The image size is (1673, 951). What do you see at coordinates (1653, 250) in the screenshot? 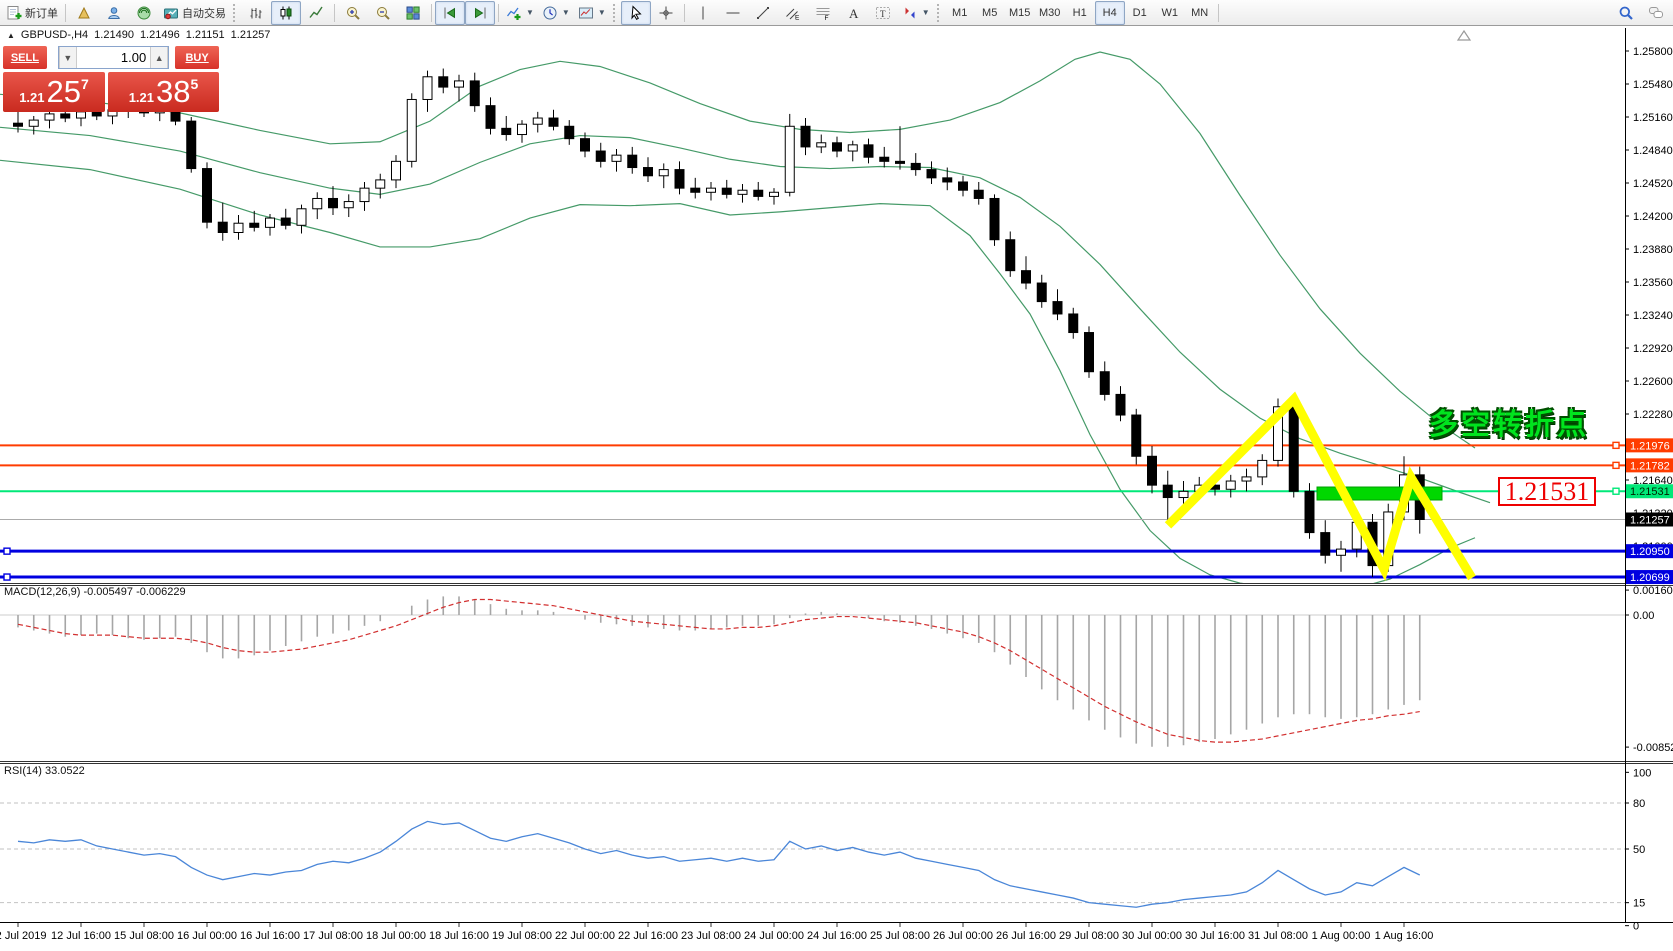
I see `y-axis-label: 1.23880` at bounding box center [1653, 250].